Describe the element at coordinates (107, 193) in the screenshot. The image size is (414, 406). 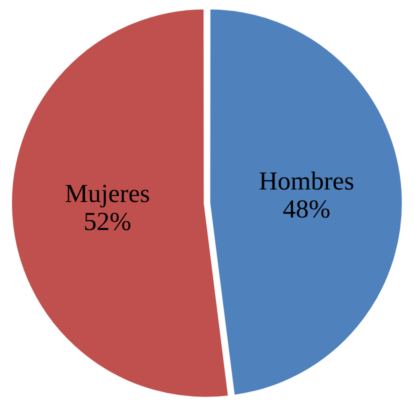
I see `slice-label: Mujeres` at that location.